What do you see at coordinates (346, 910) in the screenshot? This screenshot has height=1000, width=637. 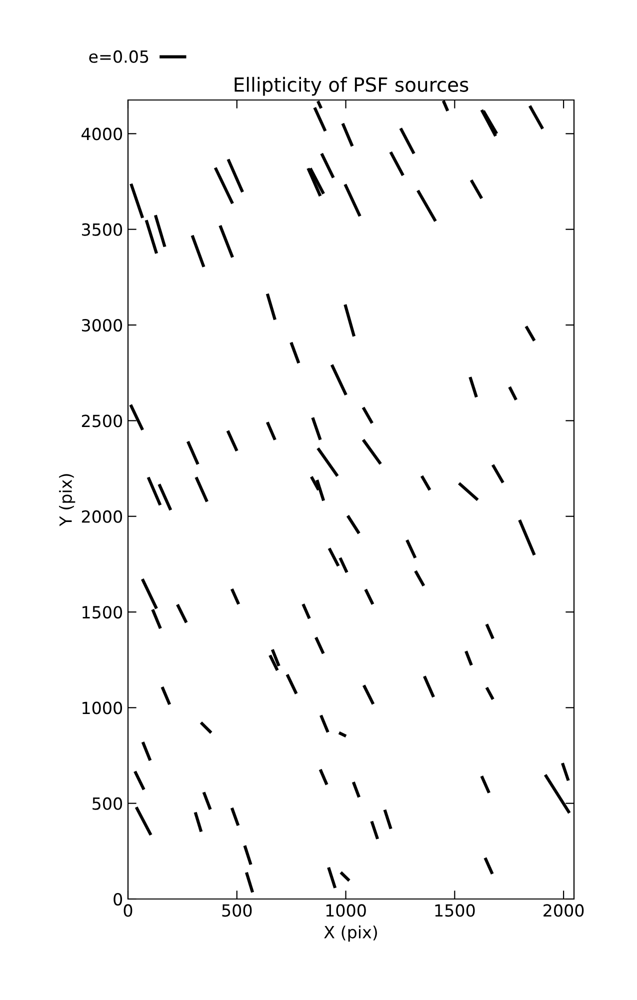 I see `x-tick-label: 1000` at bounding box center [346, 910].